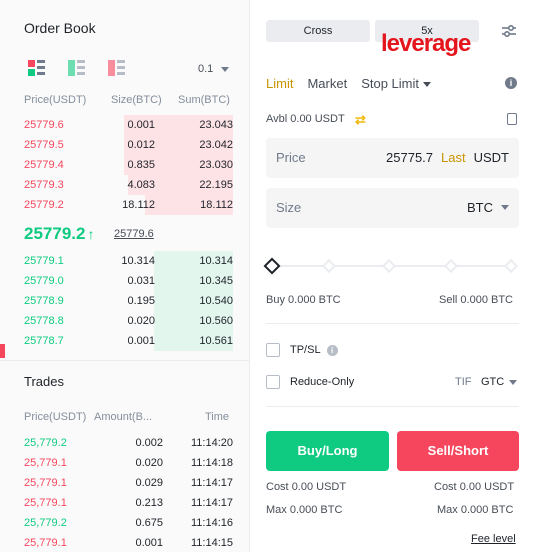 The image size is (539, 552). I want to click on trade-time: 11:14:18, so click(211, 463).